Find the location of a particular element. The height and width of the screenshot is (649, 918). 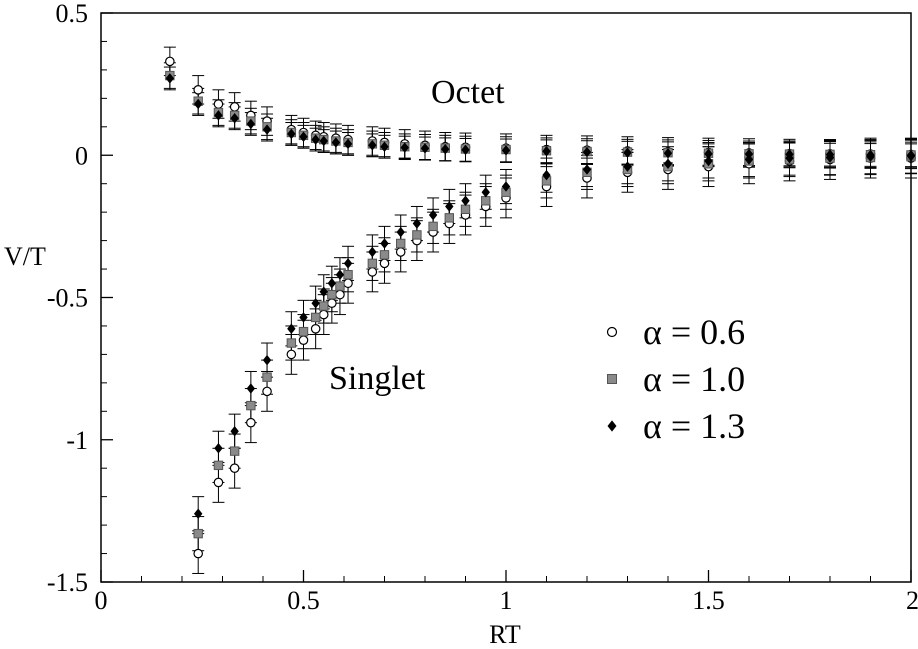

y-tick-label: -1 is located at coordinates (77, 440).